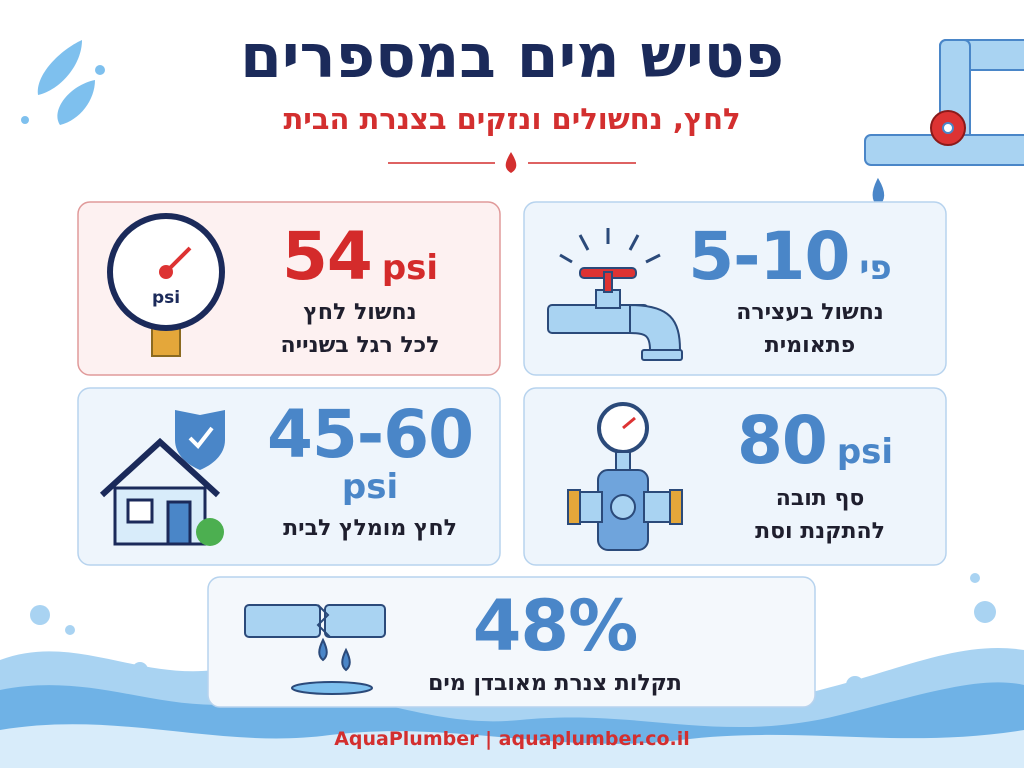 This screenshot has height=768, width=1024. What do you see at coordinates (63, 82) in the screenshot?
I see `splash-icon` at bounding box center [63, 82].